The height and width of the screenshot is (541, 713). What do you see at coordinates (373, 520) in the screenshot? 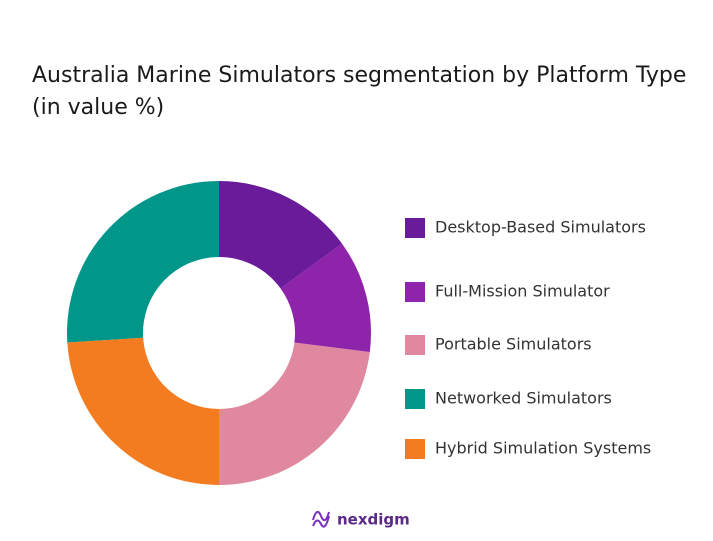
I see `logo-text: nexdigm` at bounding box center [373, 520].